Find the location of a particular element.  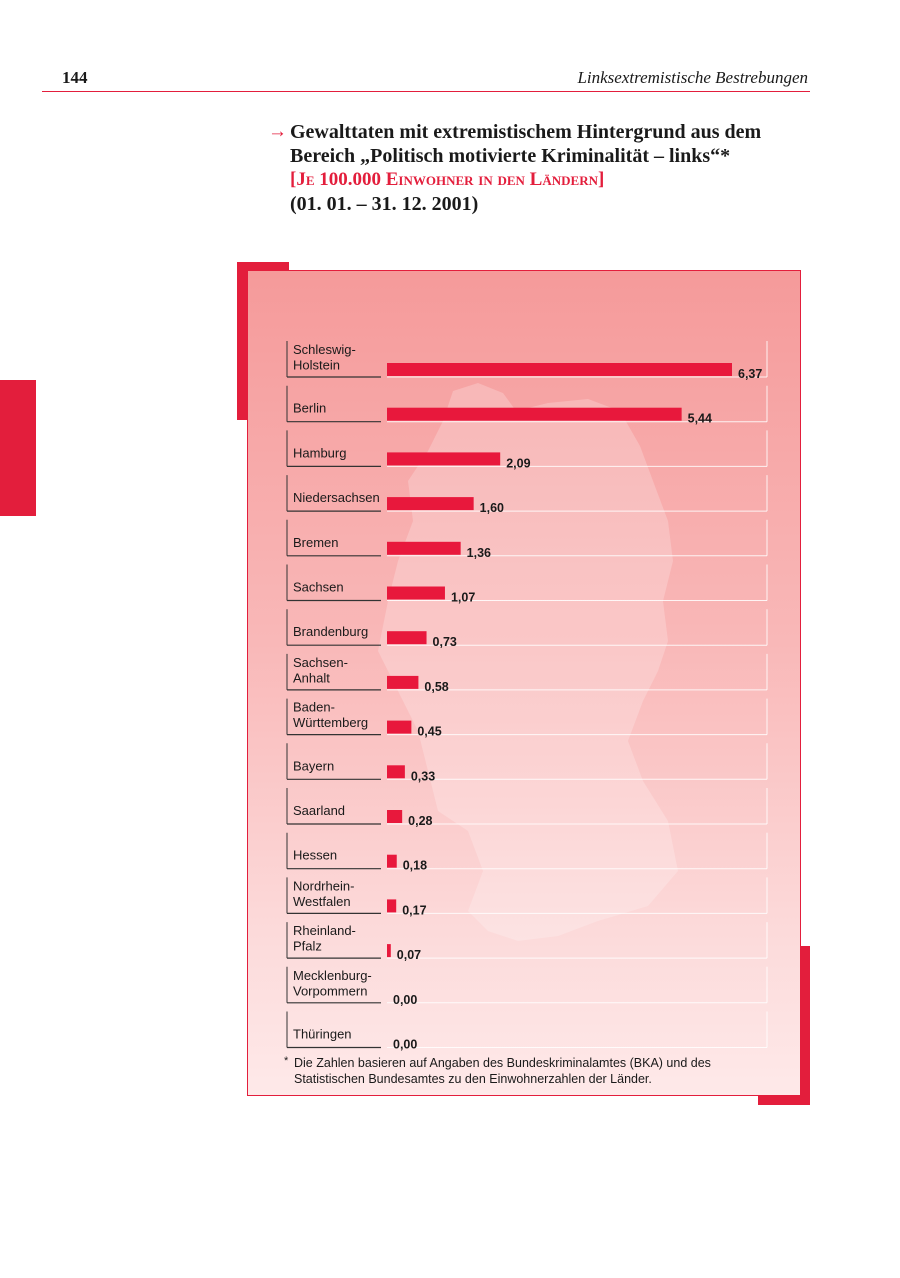

value-label: 0,33 is located at coordinates (423, 776).